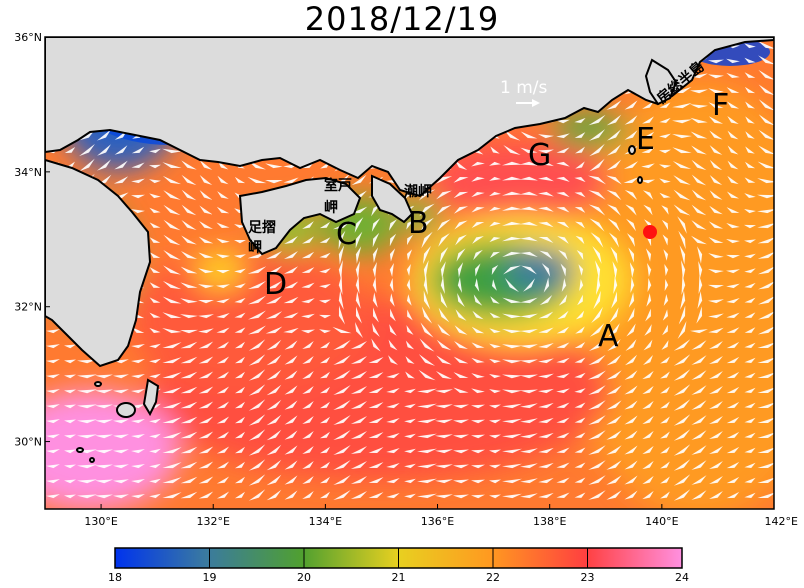 The height and width of the screenshot is (588, 804). I want to click on svg-text: 足摺, so click(262, 228).